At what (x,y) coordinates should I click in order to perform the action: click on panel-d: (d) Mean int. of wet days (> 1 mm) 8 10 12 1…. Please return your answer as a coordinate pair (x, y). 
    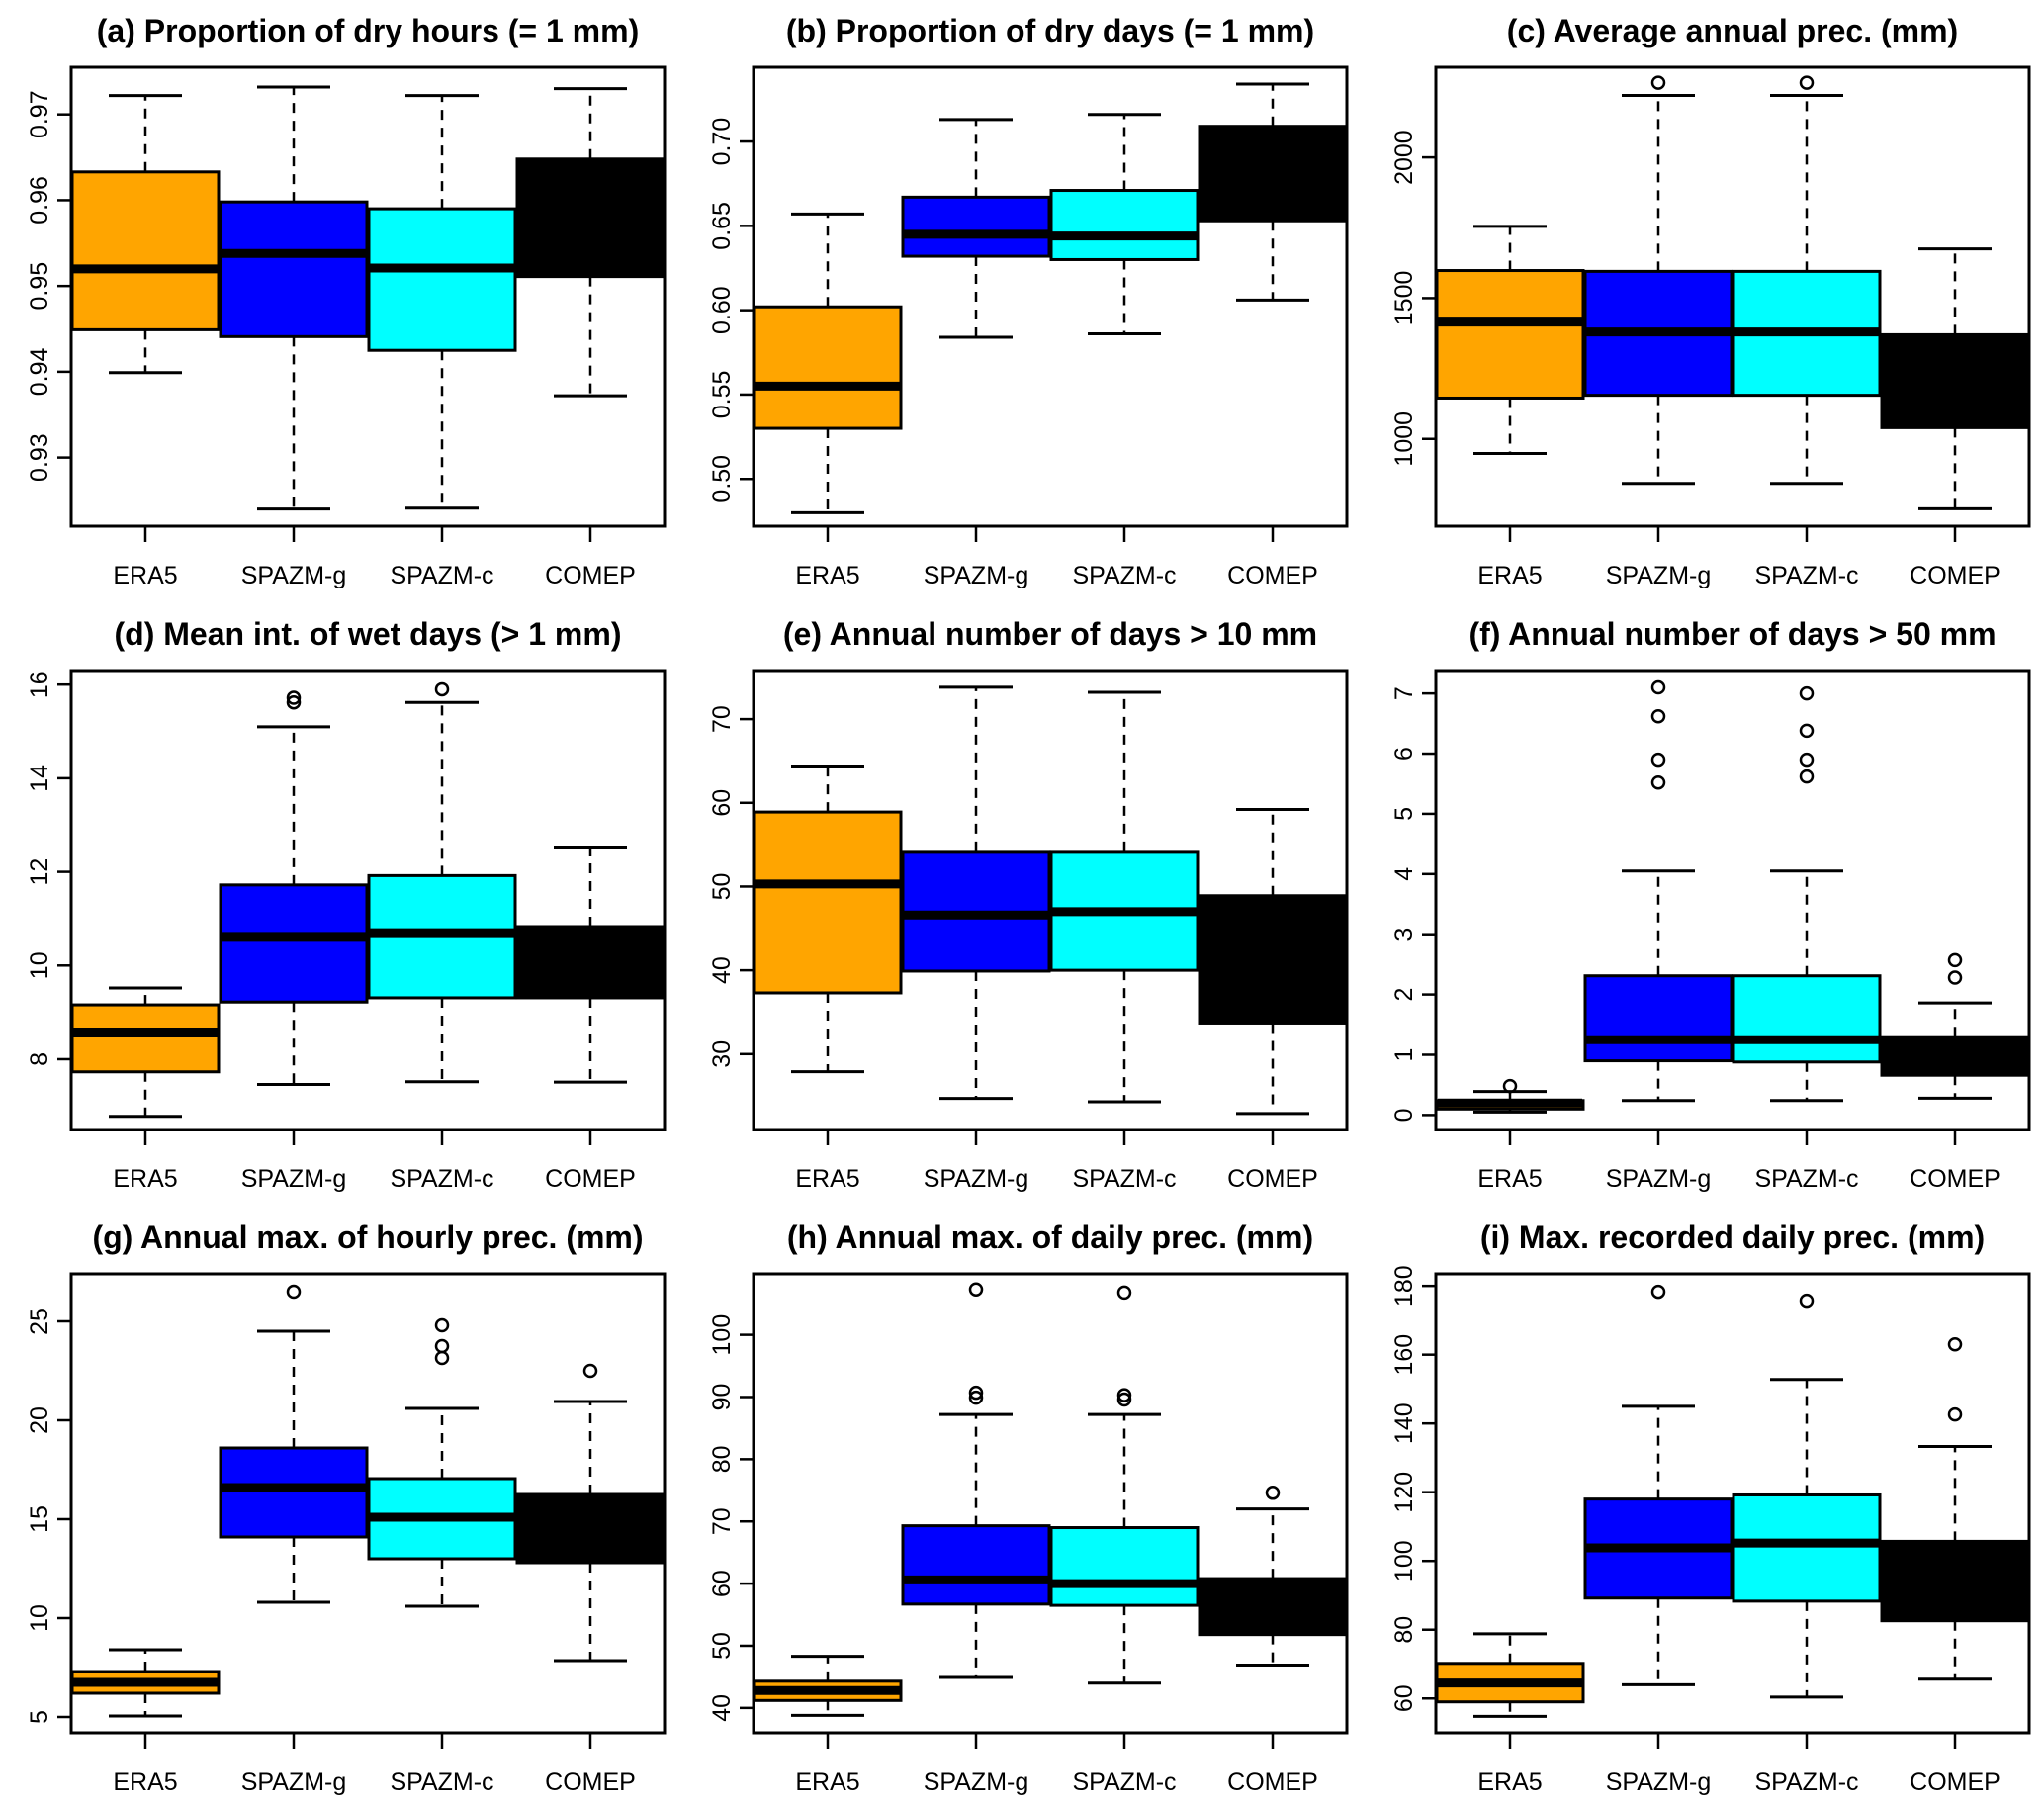
    Looking at the image, I should click on (346, 904).